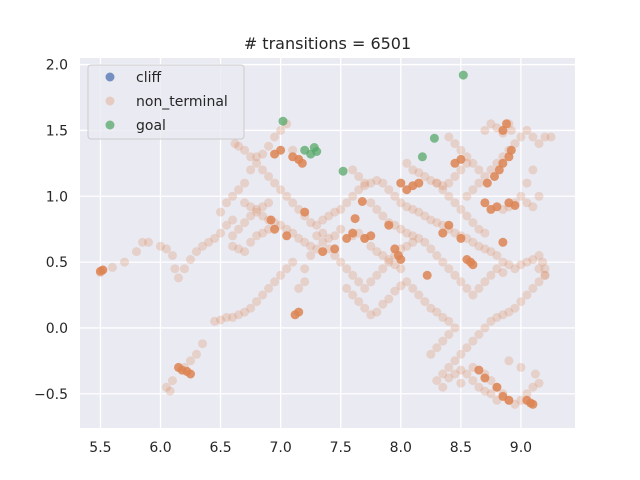 This screenshot has width=640, height=480. What do you see at coordinates (521, 448) in the screenshot?
I see `x-tick-label: 9.0` at bounding box center [521, 448].